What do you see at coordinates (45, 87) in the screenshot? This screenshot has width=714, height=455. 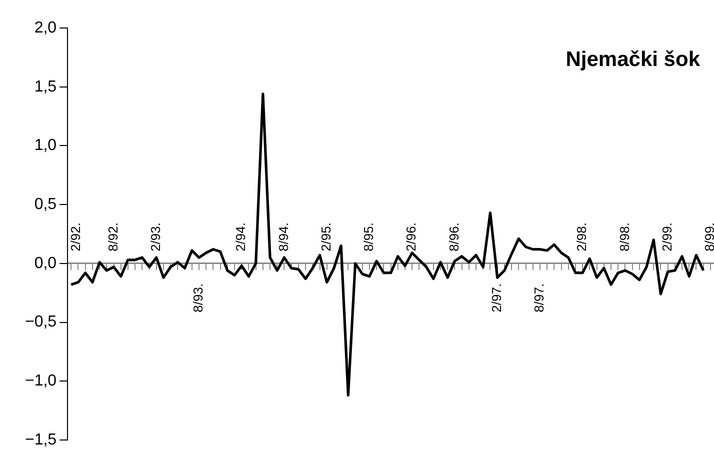 I see `y-tick-label: 1,5` at bounding box center [45, 87].